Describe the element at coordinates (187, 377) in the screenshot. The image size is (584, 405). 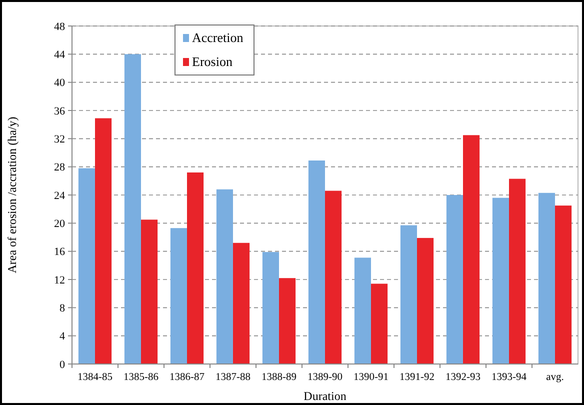
I see `x-tick-label: 1386-87` at that location.